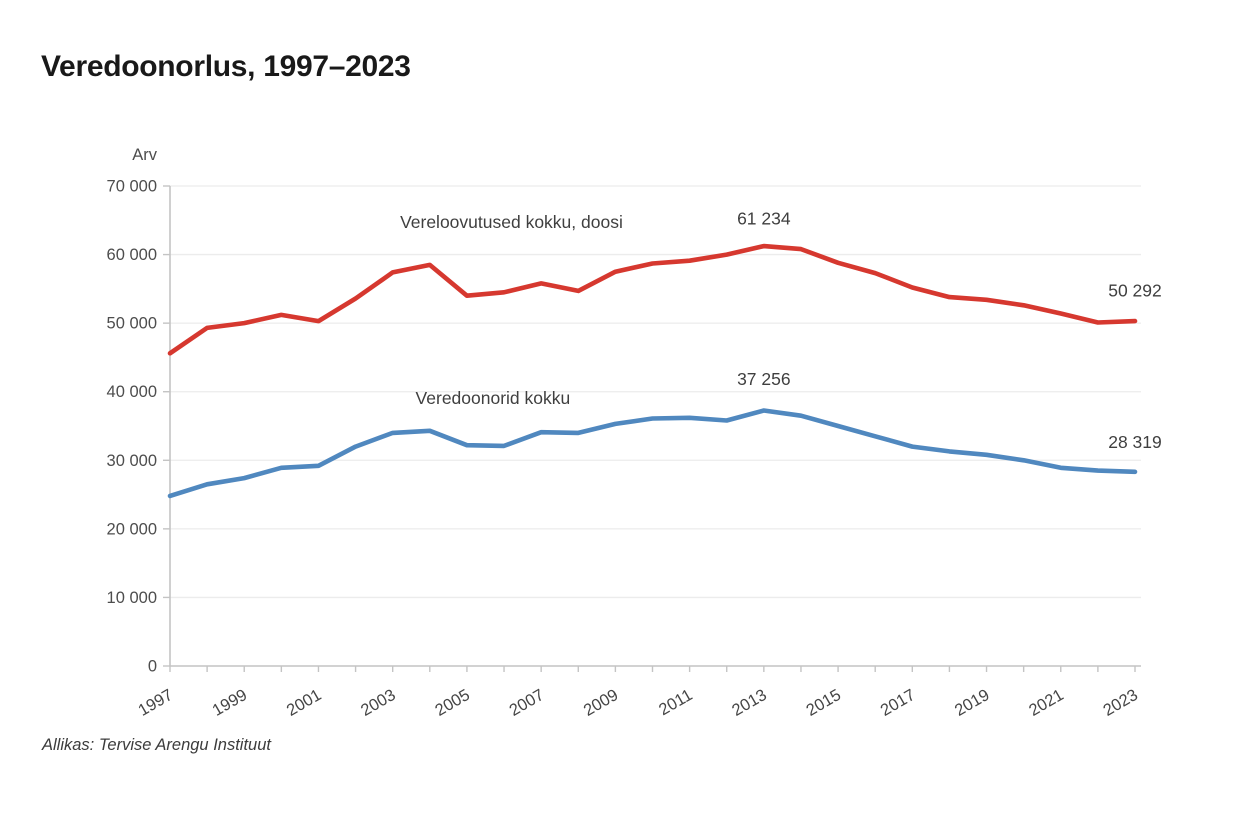  Describe the element at coordinates (749, 703) in the screenshot. I see `x-tick-label: 2013` at that location.